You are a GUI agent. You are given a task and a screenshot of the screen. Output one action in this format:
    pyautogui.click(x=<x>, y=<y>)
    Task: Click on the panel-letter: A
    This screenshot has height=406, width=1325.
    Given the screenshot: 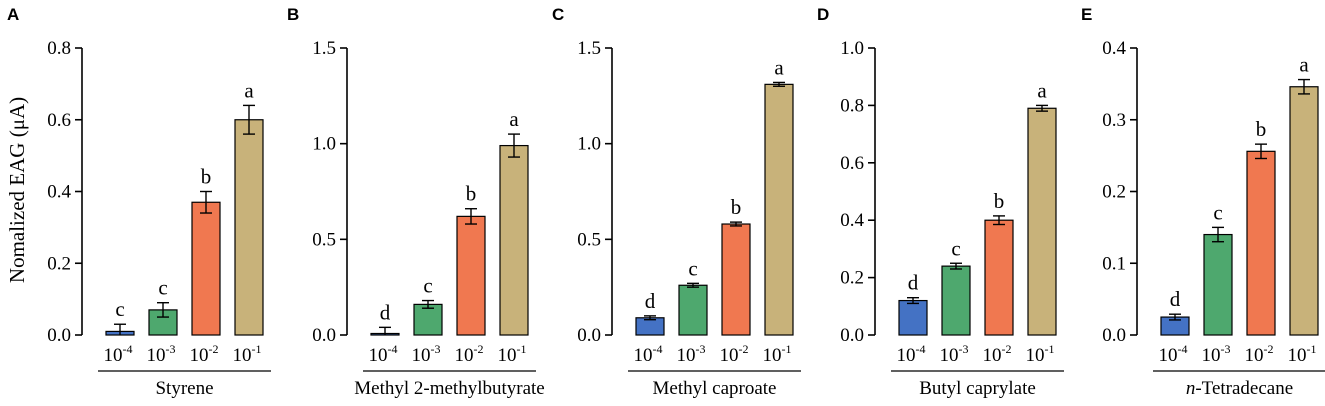 What is the action you would take?
    pyautogui.click(x=13, y=14)
    